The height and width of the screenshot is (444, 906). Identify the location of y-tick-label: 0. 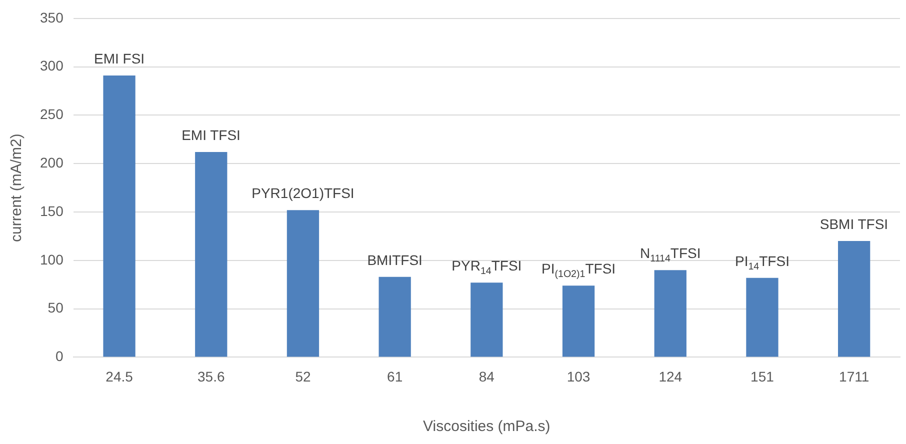
(60, 356).